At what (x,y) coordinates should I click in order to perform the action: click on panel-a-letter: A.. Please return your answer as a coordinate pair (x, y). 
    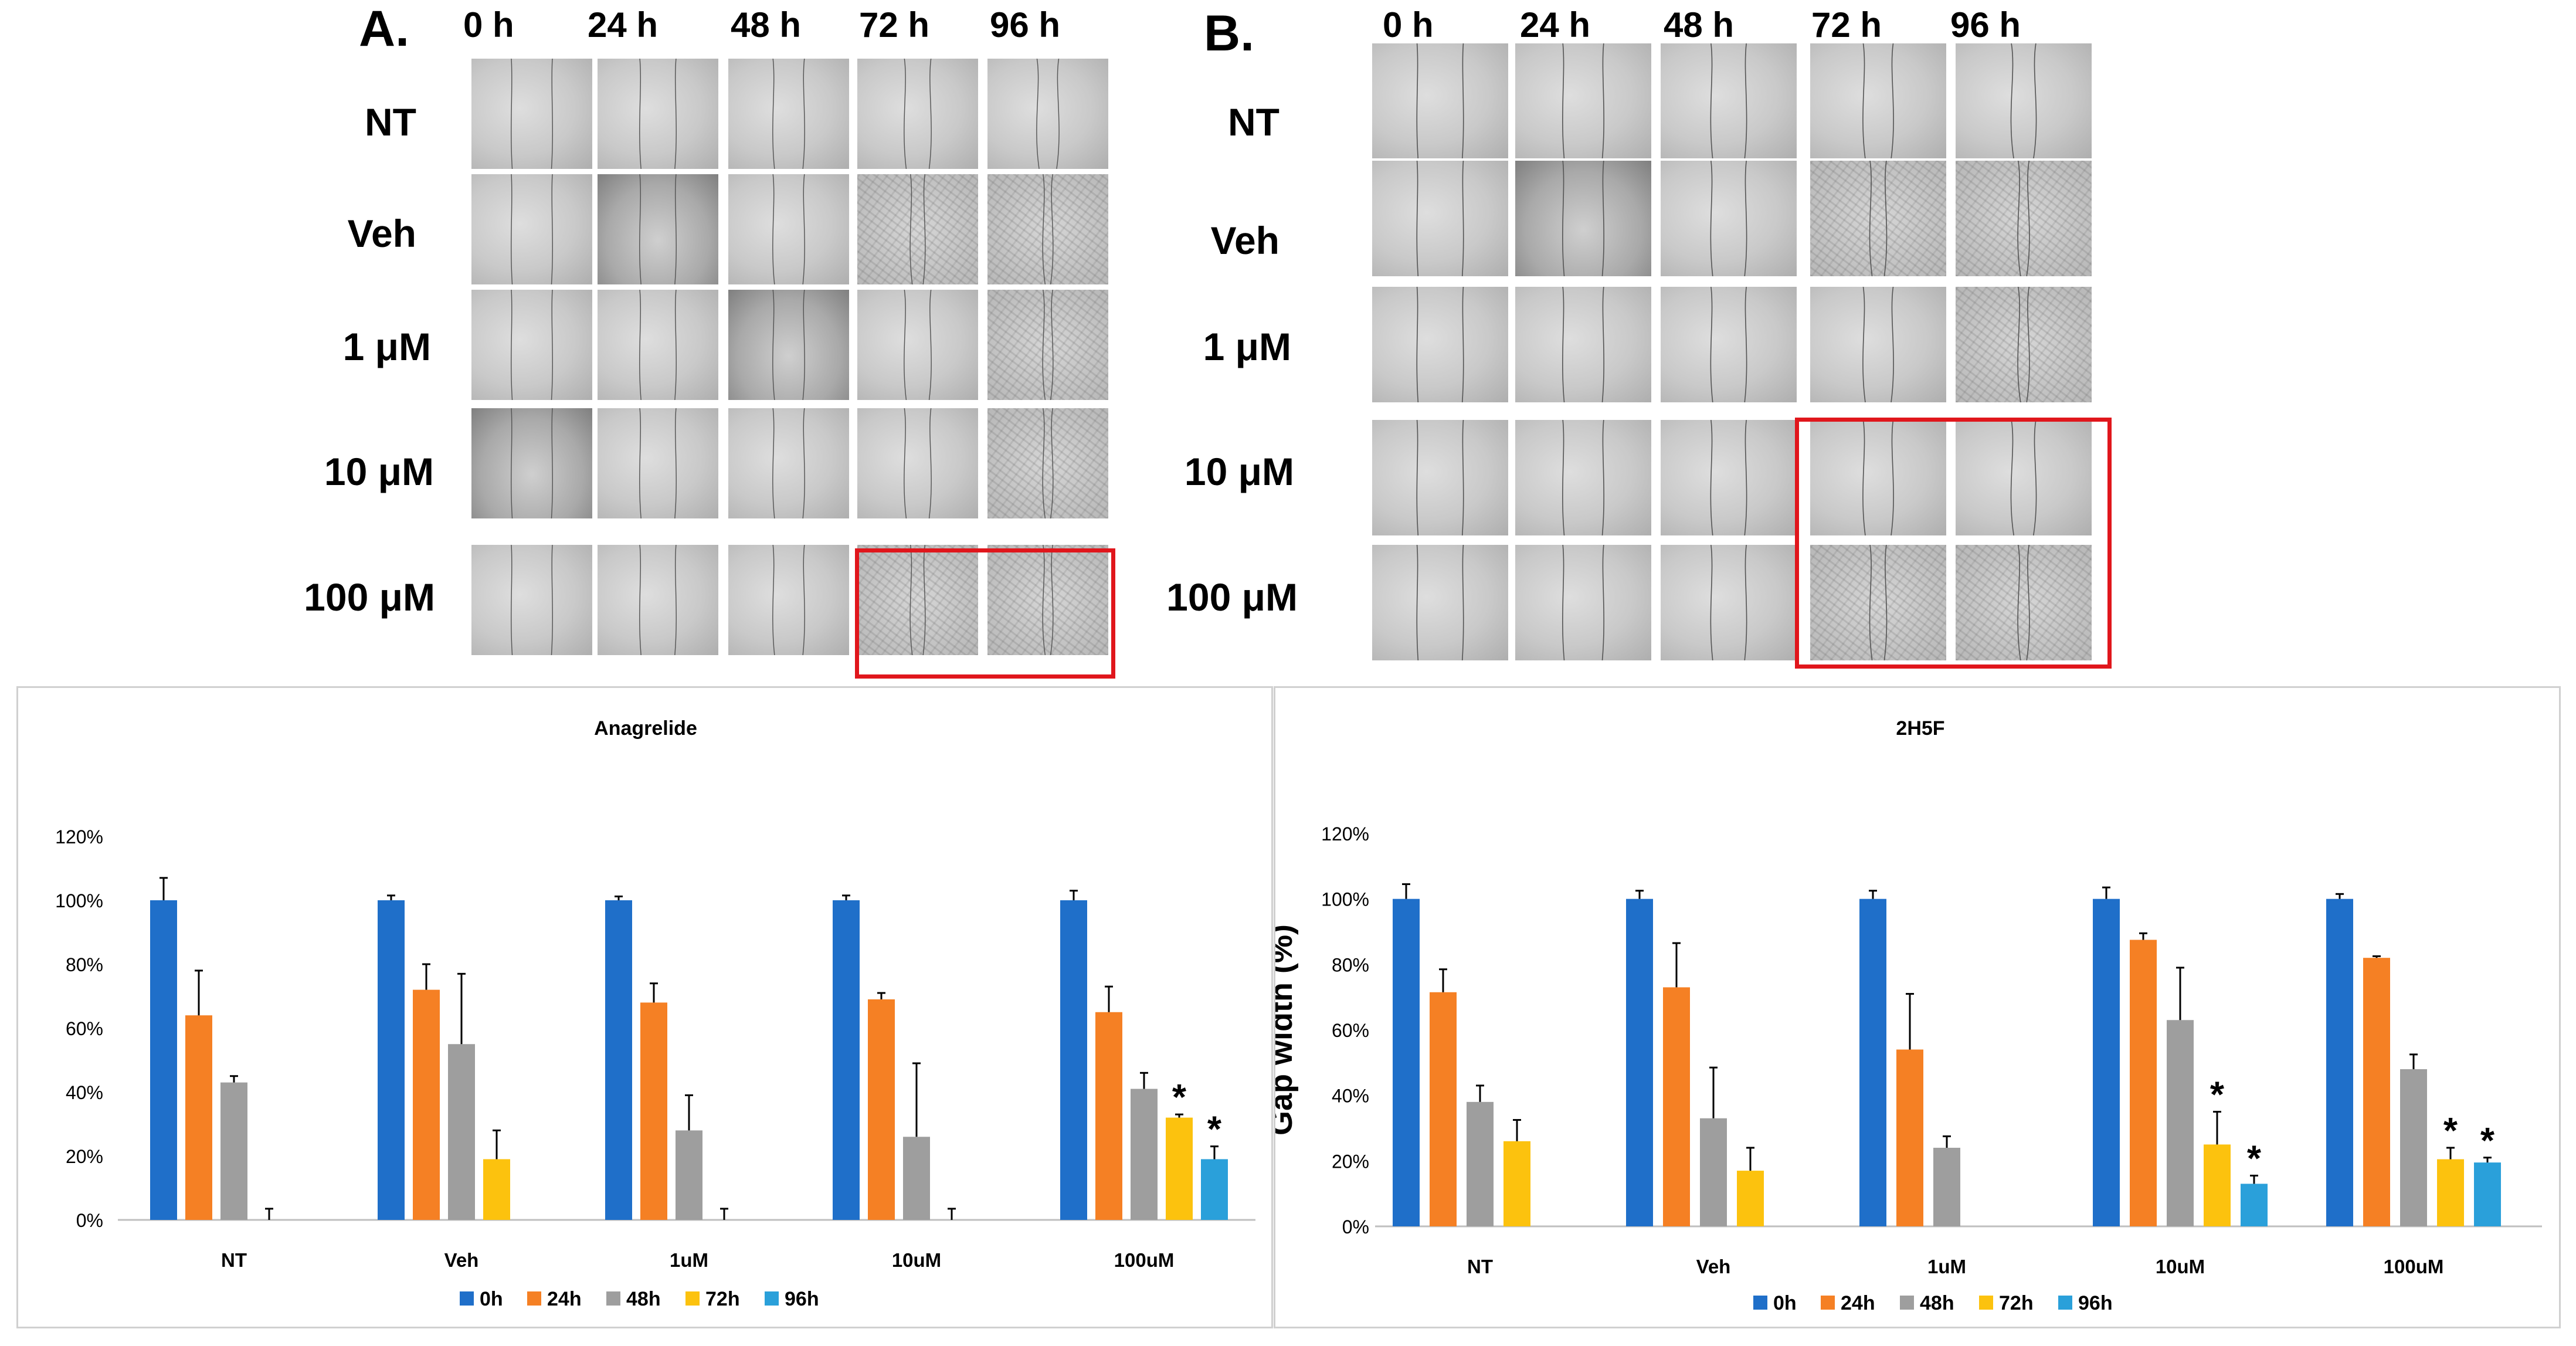
    Looking at the image, I should click on (384, 29).